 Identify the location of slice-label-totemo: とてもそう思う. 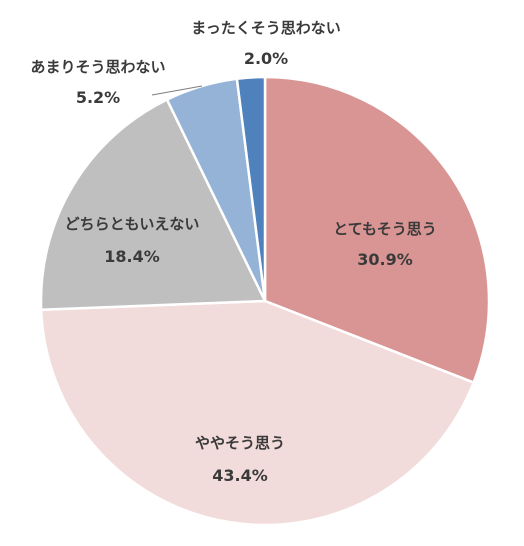
(385, 229).